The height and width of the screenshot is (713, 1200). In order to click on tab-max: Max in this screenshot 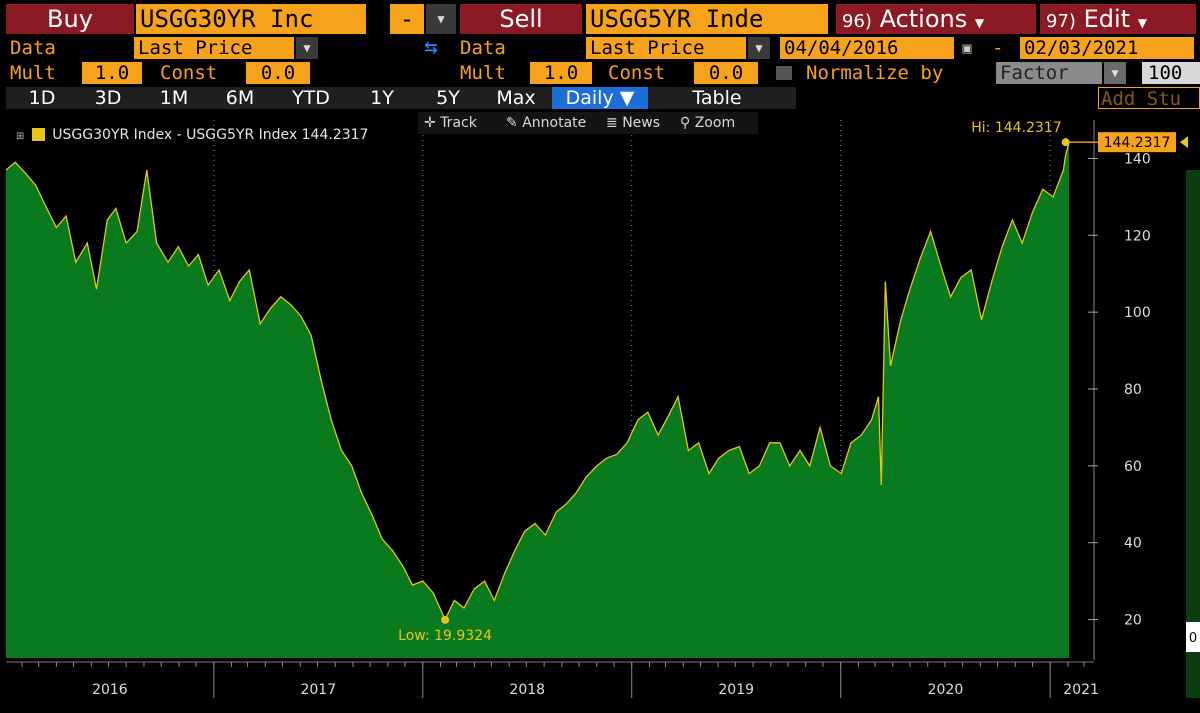, I will do `click(516, 98)`.